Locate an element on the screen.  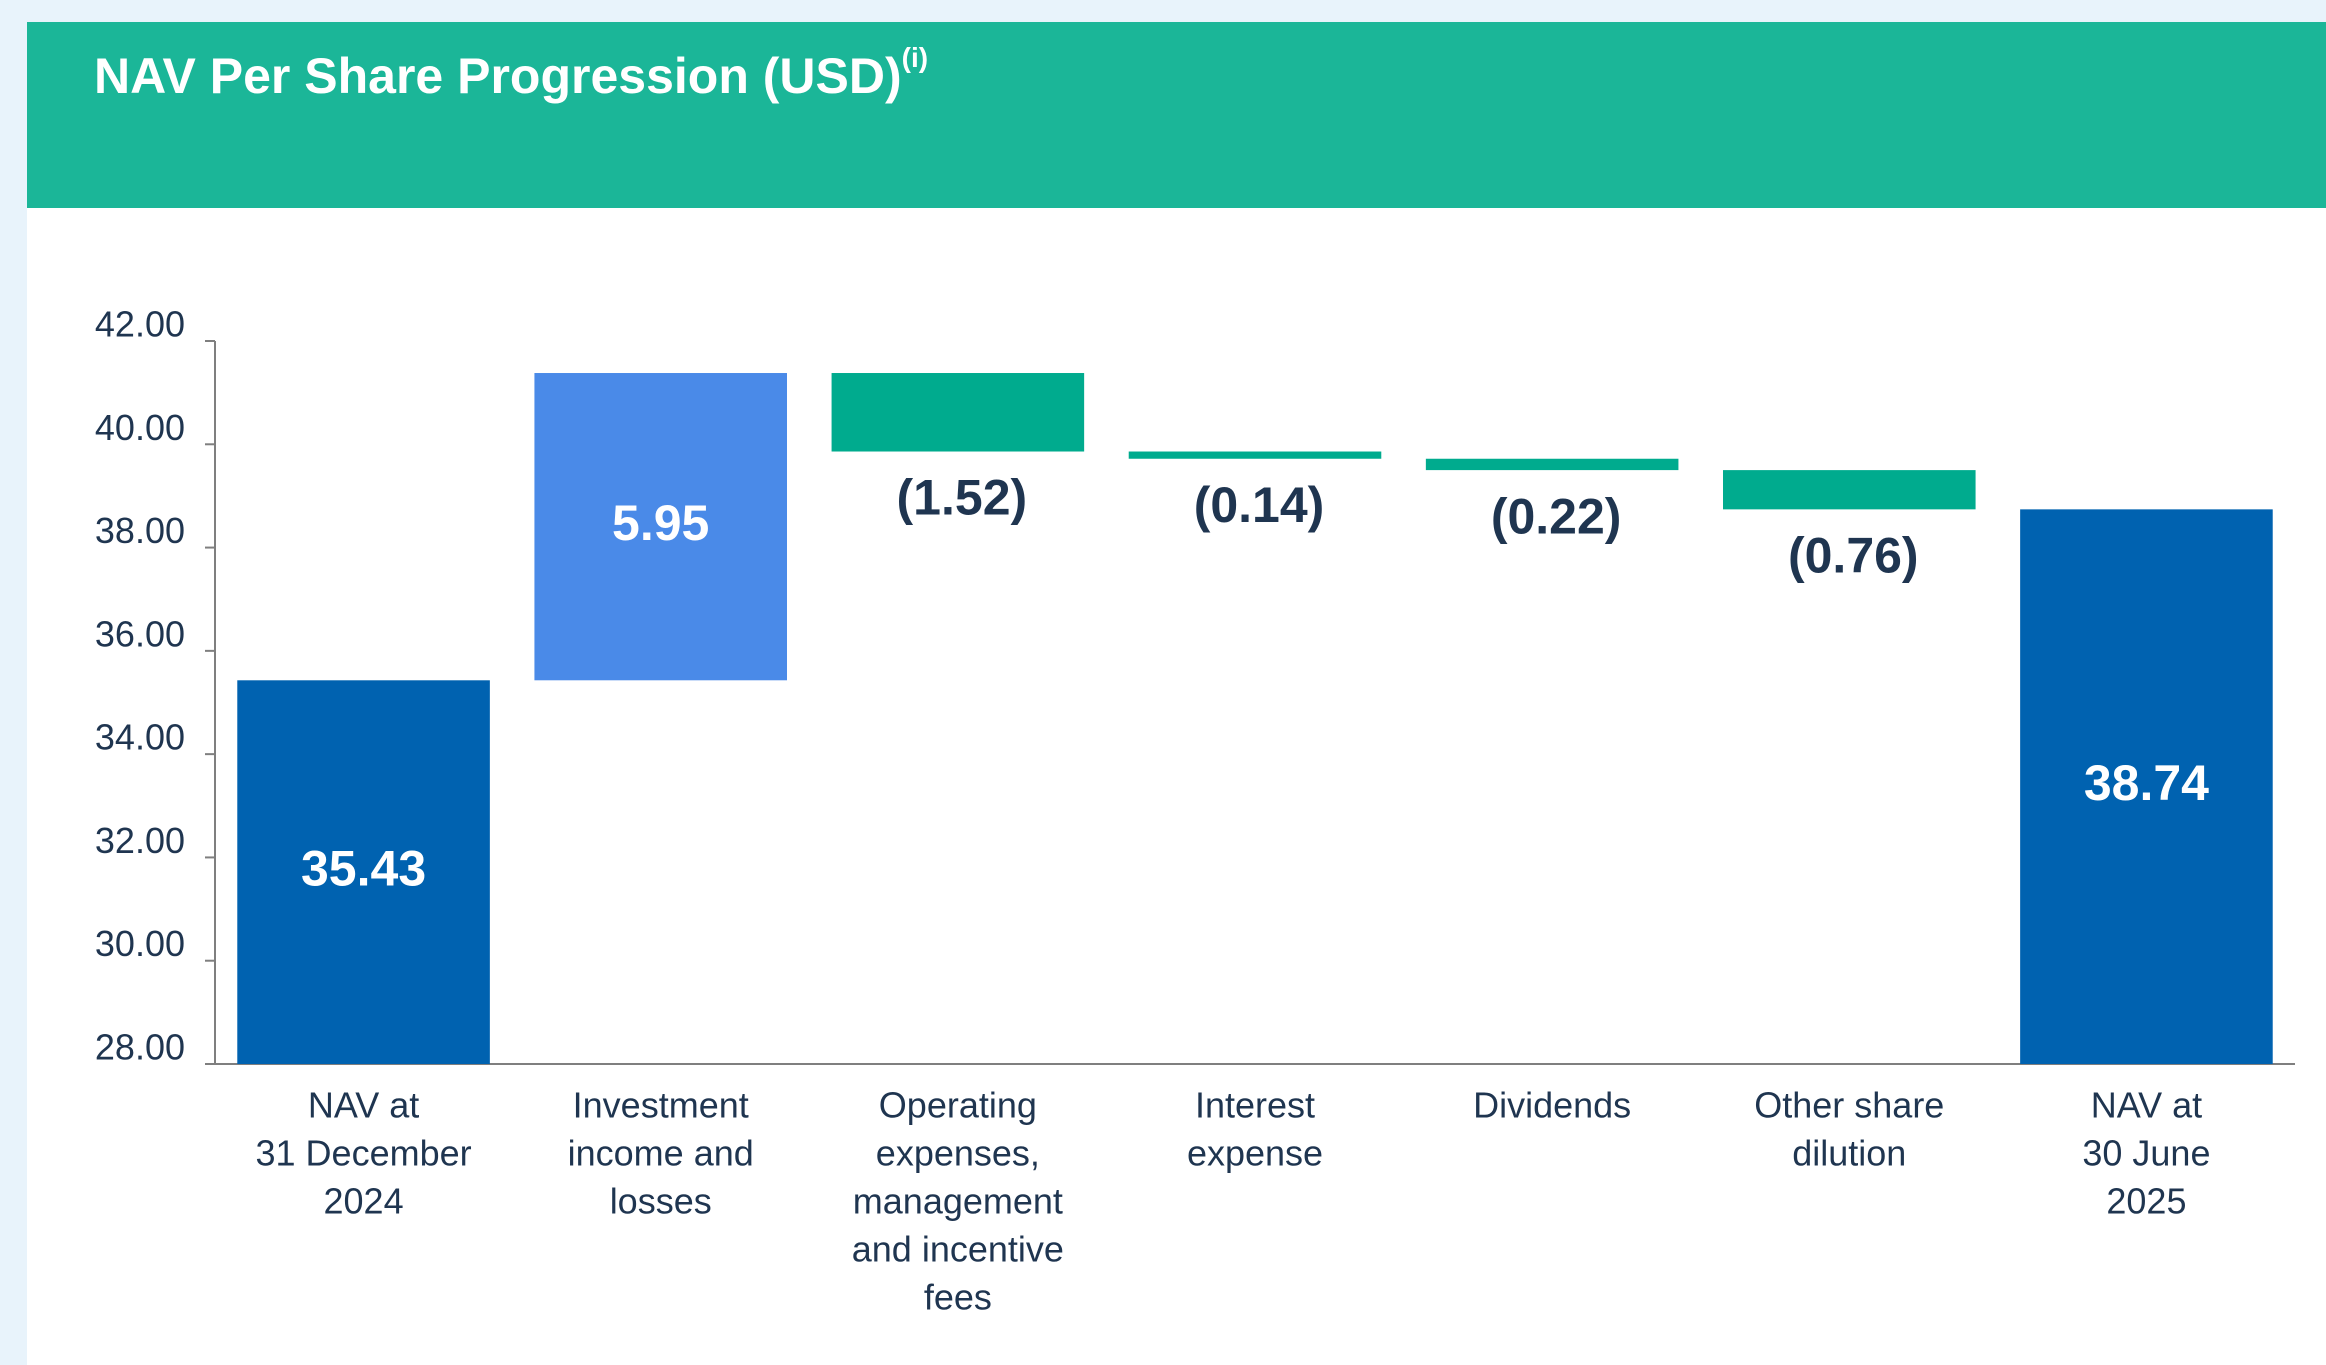
y-tick-label: 42.00 is located at coordinates (140, 324).